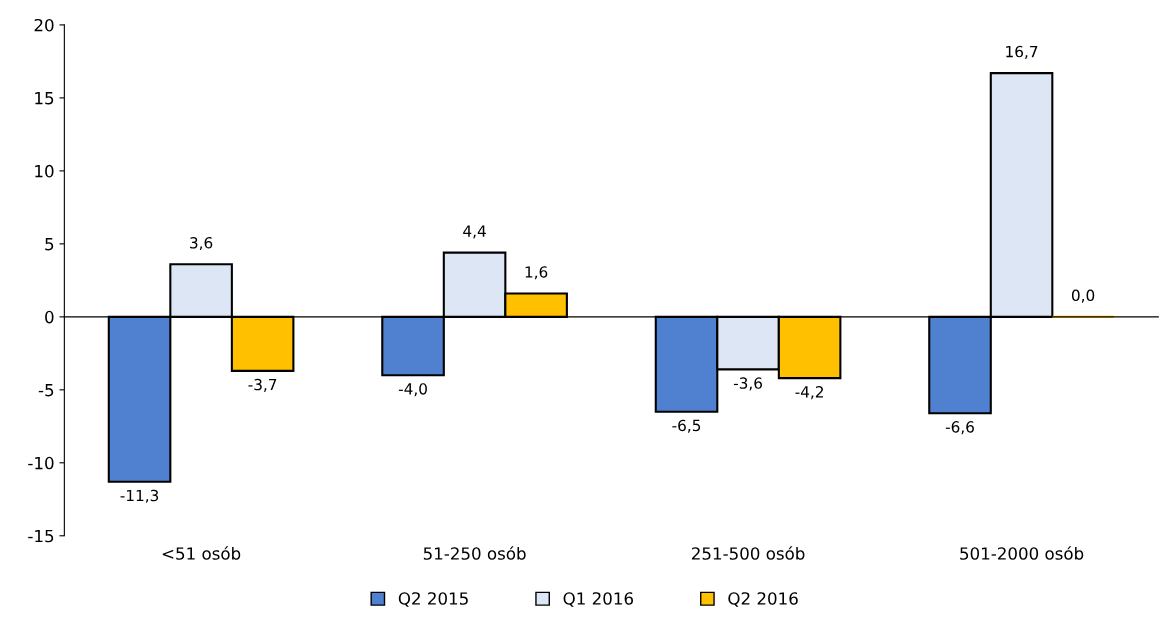  Describe the element at coordinates (44, 171) in the screenshot. I see `y-tick-label: 10` at that location.